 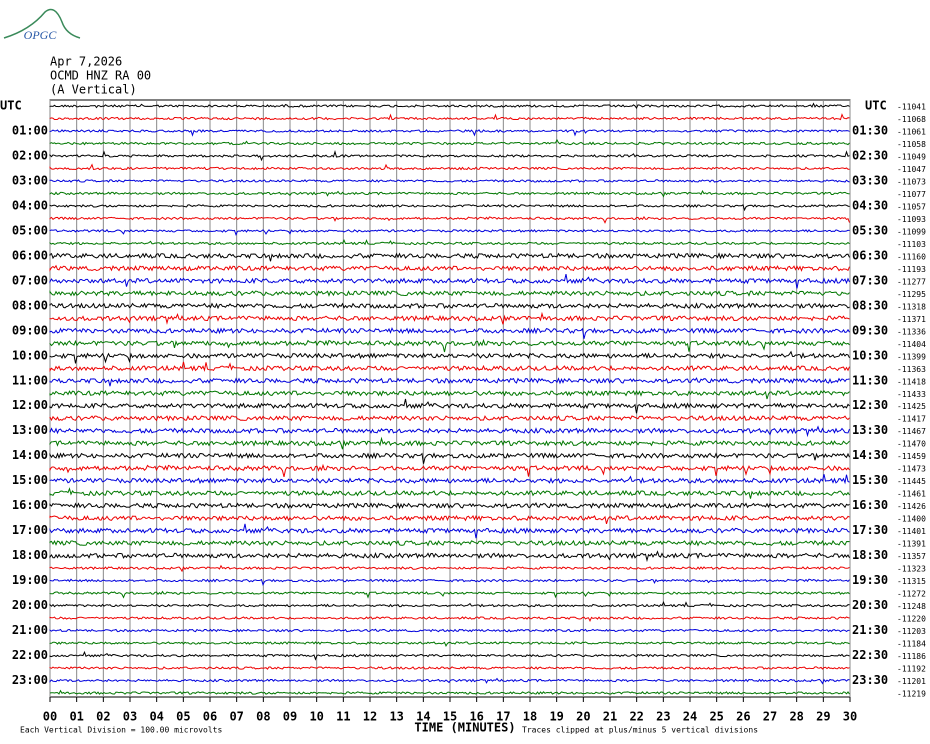 What do you see at coordinates (450, 717) in the screenshot?
I see `x-tick-label: 15` at bounding box center [450, 717].